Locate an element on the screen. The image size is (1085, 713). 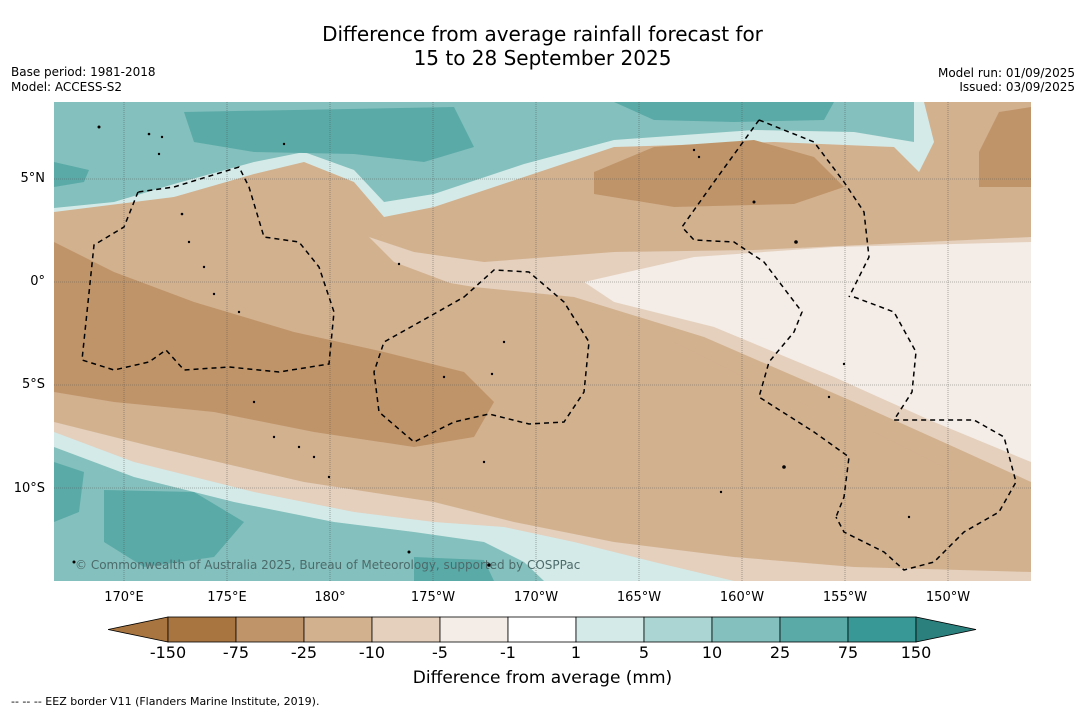
meta-right: Model run: 01/09/2025 Issued: 03/09/2025 is located at coordinates (1006, 80).